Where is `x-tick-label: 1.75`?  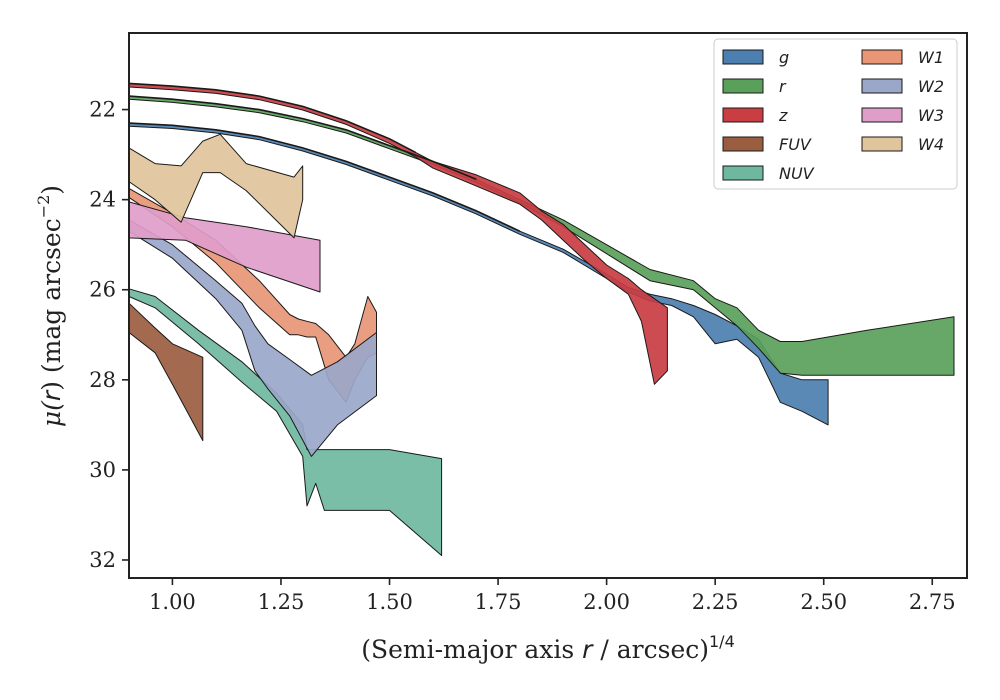
x-tick-label: 1.75 is located at coordinates (498, 602).